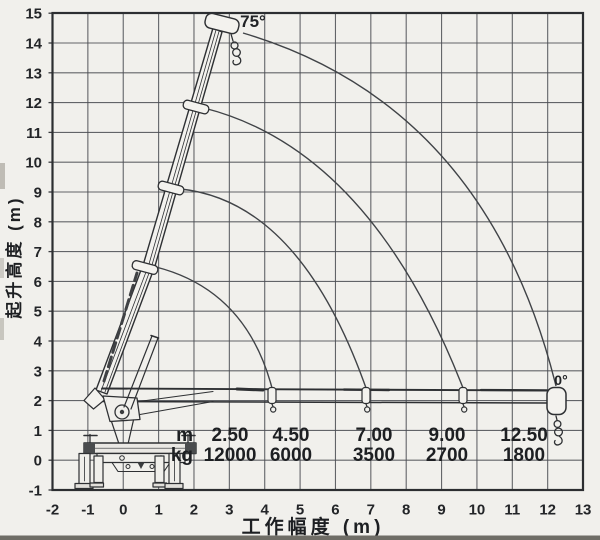 This screenshot has width=600, height=540. Describe the element at coordinates (38, 252) in the screenshot. I see `y-tick-label: 7` at that location.